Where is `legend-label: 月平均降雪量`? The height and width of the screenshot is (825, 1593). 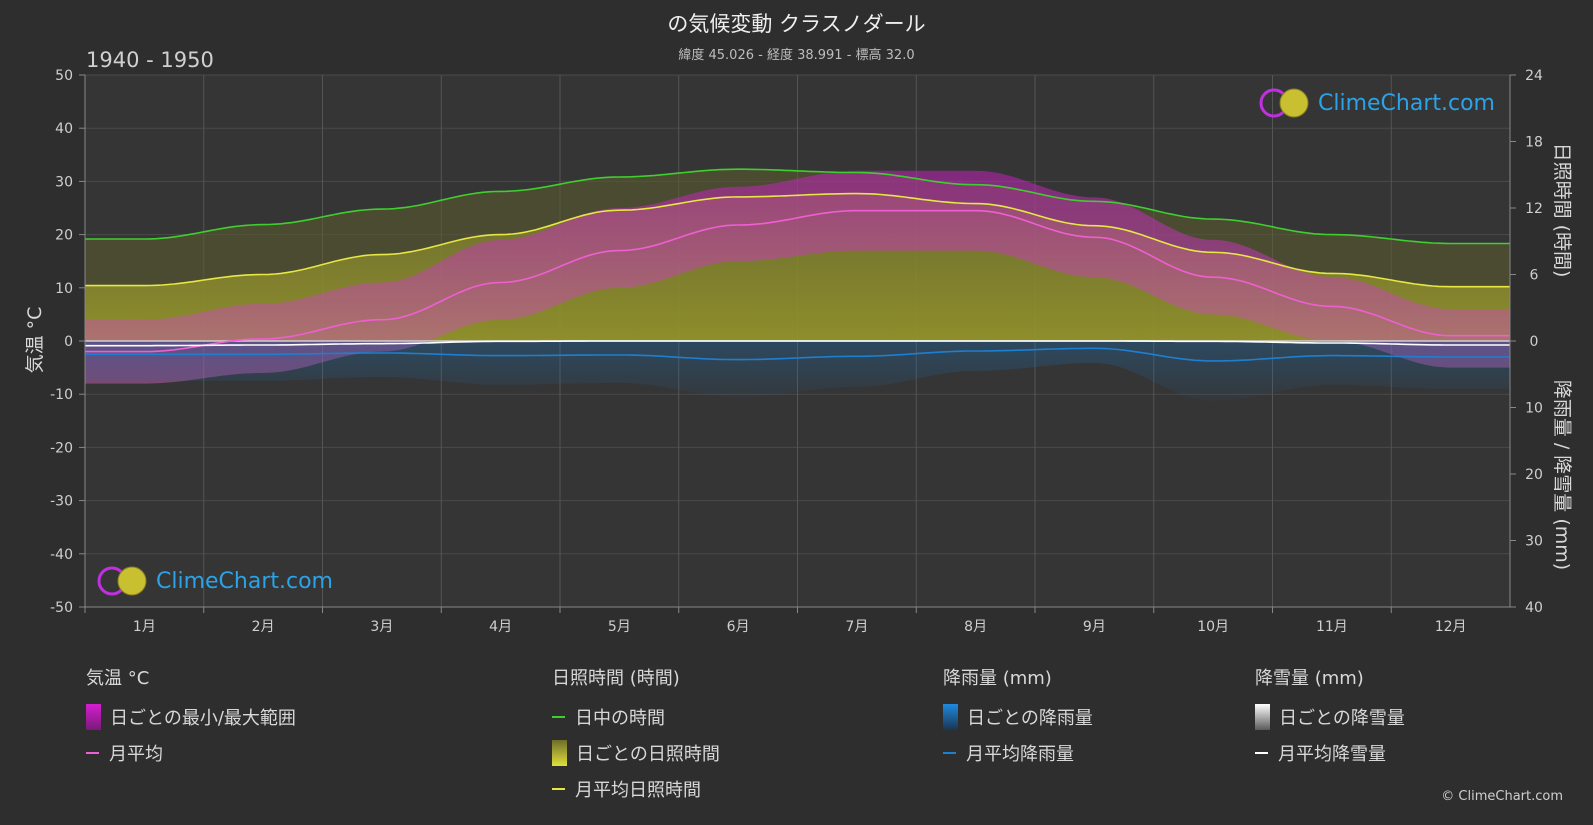 legend-label: 月平均降雪量 is located at coordinates (1332, 754).